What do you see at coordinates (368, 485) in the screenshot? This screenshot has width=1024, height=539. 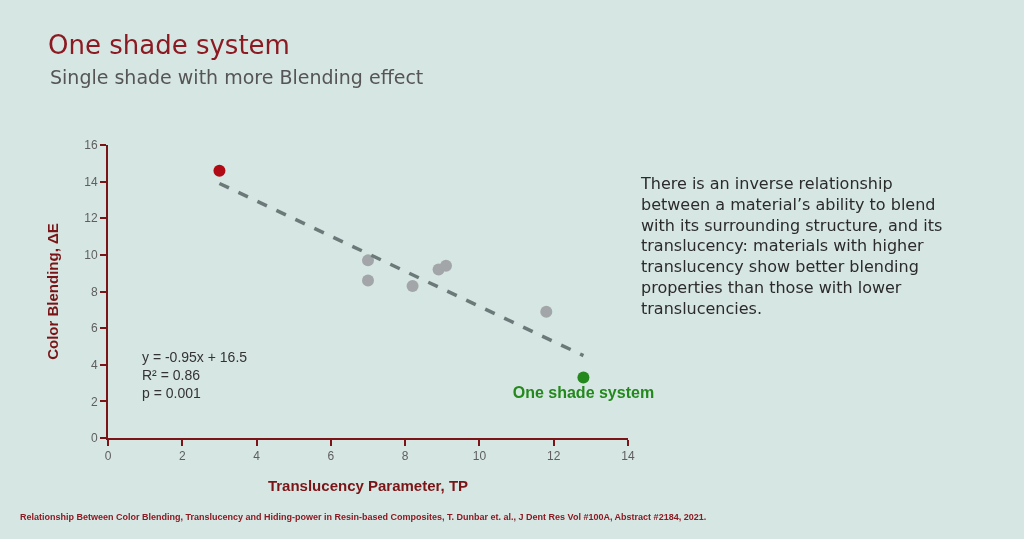 I see `x-axis-title: Translucency Parameter, TP` at bounding box center [368, 485].